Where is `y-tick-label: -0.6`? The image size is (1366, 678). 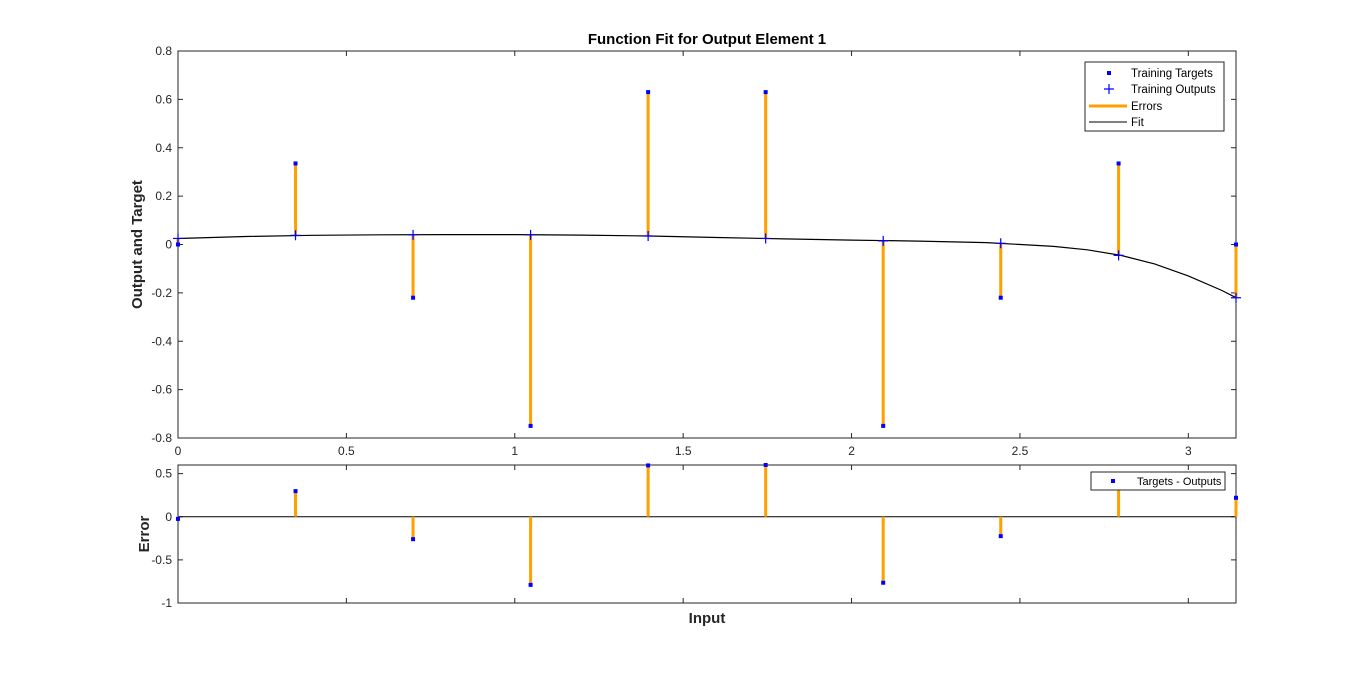
y-tick-label: -0.6 is located at coordinates (161, 390).